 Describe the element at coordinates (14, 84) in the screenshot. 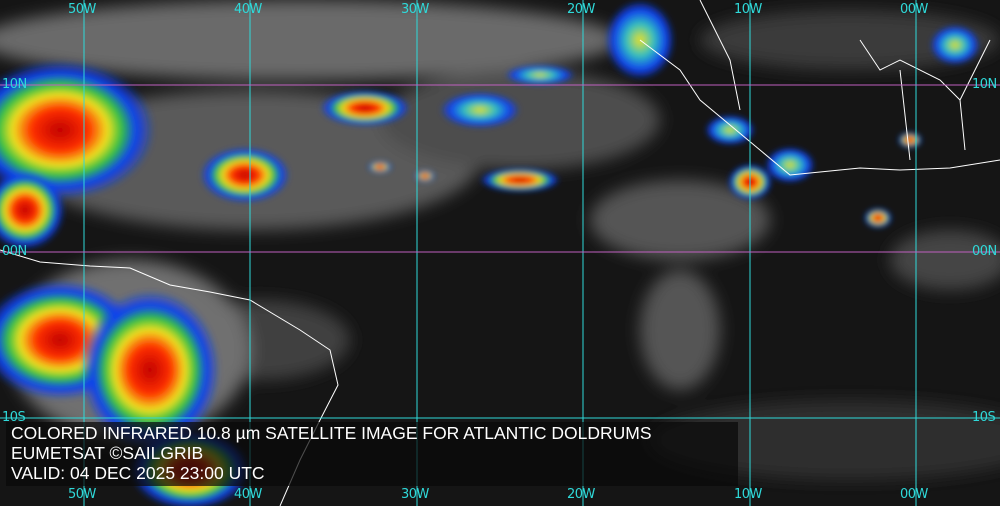

I see `latitude-label-left: 10N` at that location.